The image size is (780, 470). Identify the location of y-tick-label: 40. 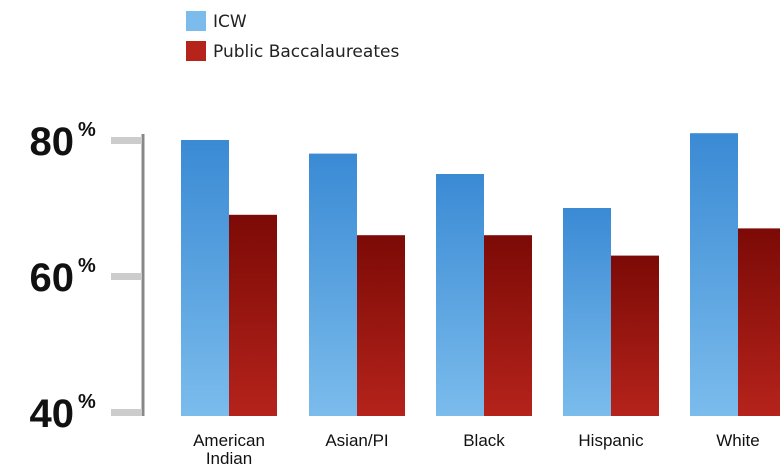
(52, 414).